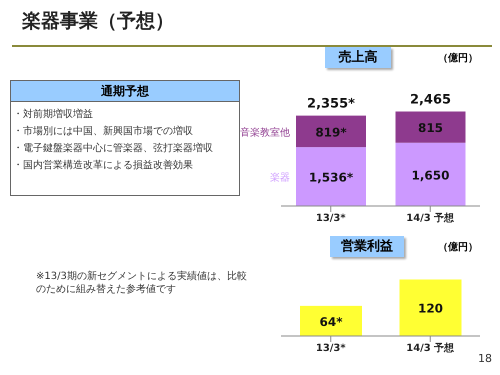 The image size is (500, 375). Describe the element at coordinates (53, 115) in the screenshot. I see `text: ・対前期増収増益` at that location.